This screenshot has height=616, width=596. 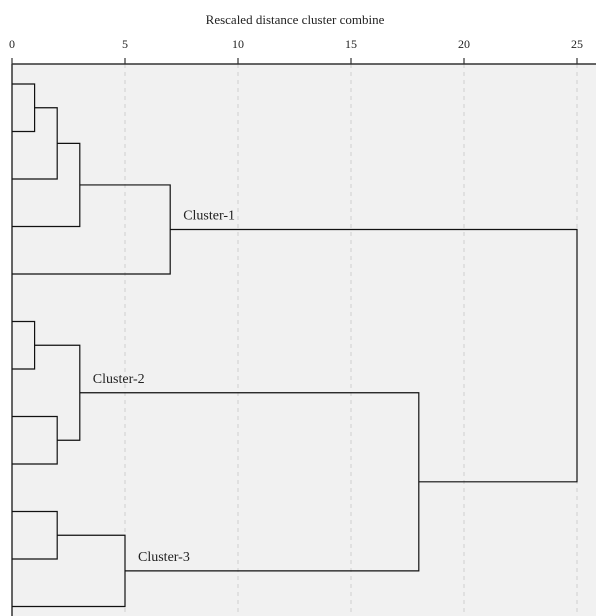 What do you see at coordinates (295, 19) in the screenshot?
I see `chart-title: Rescaled distance cluster combine` at bounding box center [295, 19].